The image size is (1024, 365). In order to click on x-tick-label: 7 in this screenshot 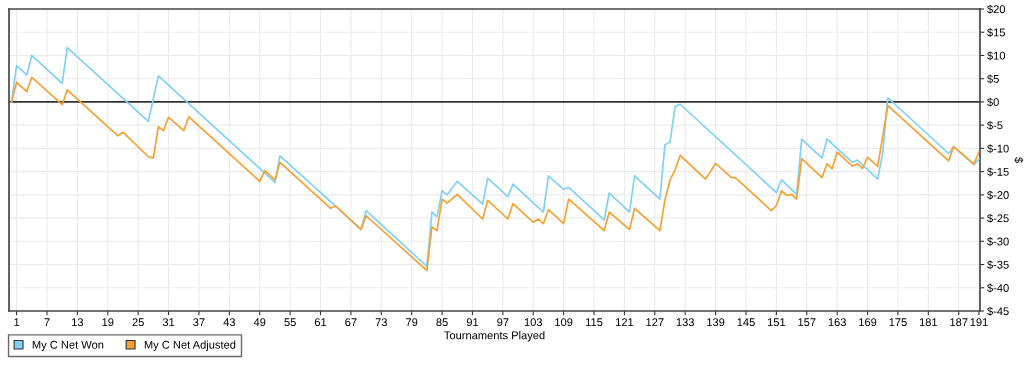, I will do `click(47, 322)`.